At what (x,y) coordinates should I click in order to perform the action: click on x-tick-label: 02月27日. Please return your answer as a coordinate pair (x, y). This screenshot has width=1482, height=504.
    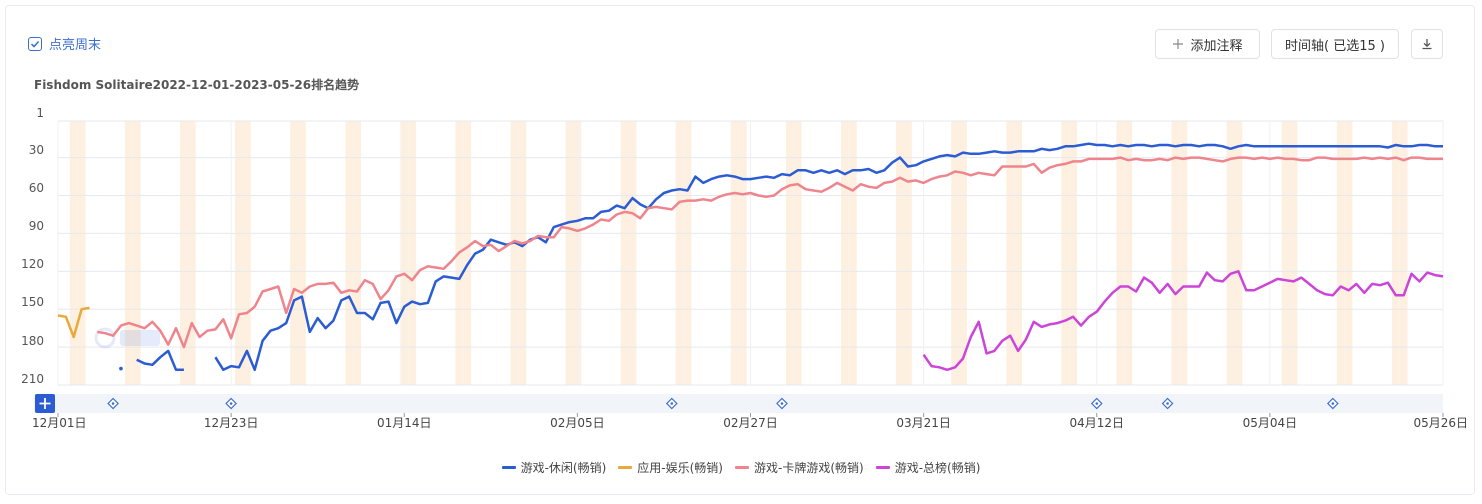
    Looking at the image, I should click on (750, 423).